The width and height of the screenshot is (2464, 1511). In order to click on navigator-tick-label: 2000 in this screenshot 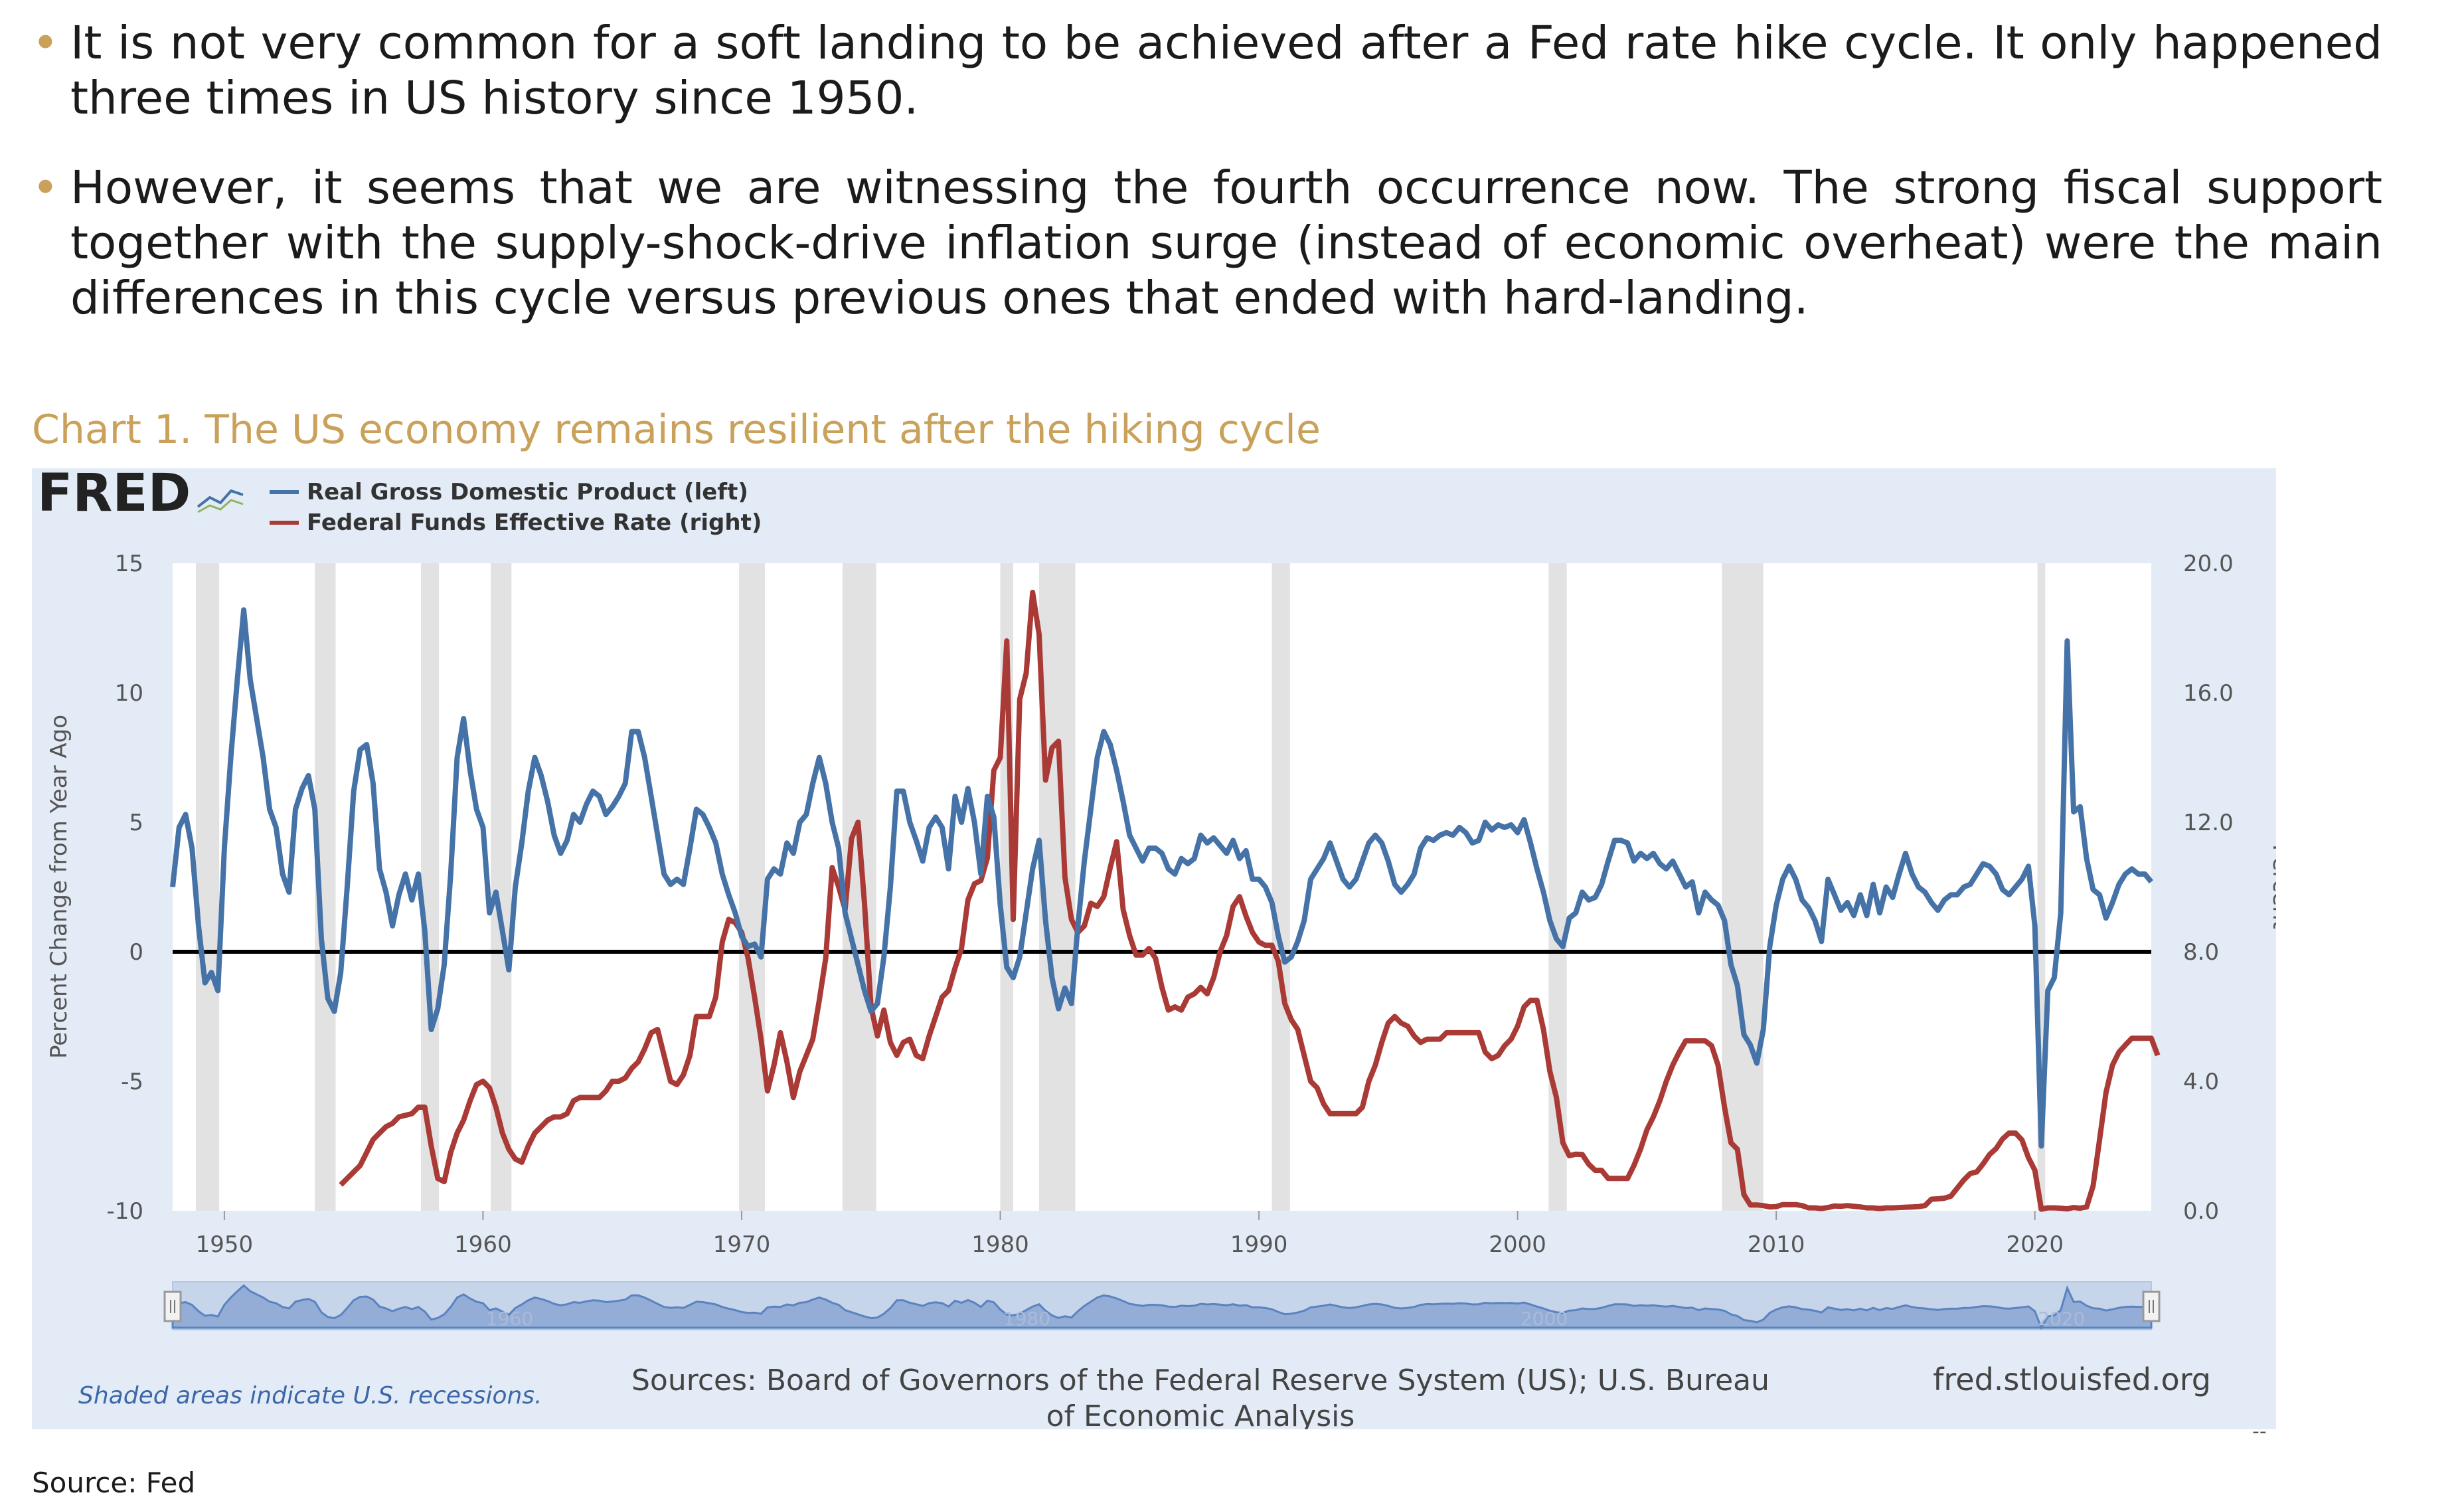, I will do `click(1544, 1319)`.